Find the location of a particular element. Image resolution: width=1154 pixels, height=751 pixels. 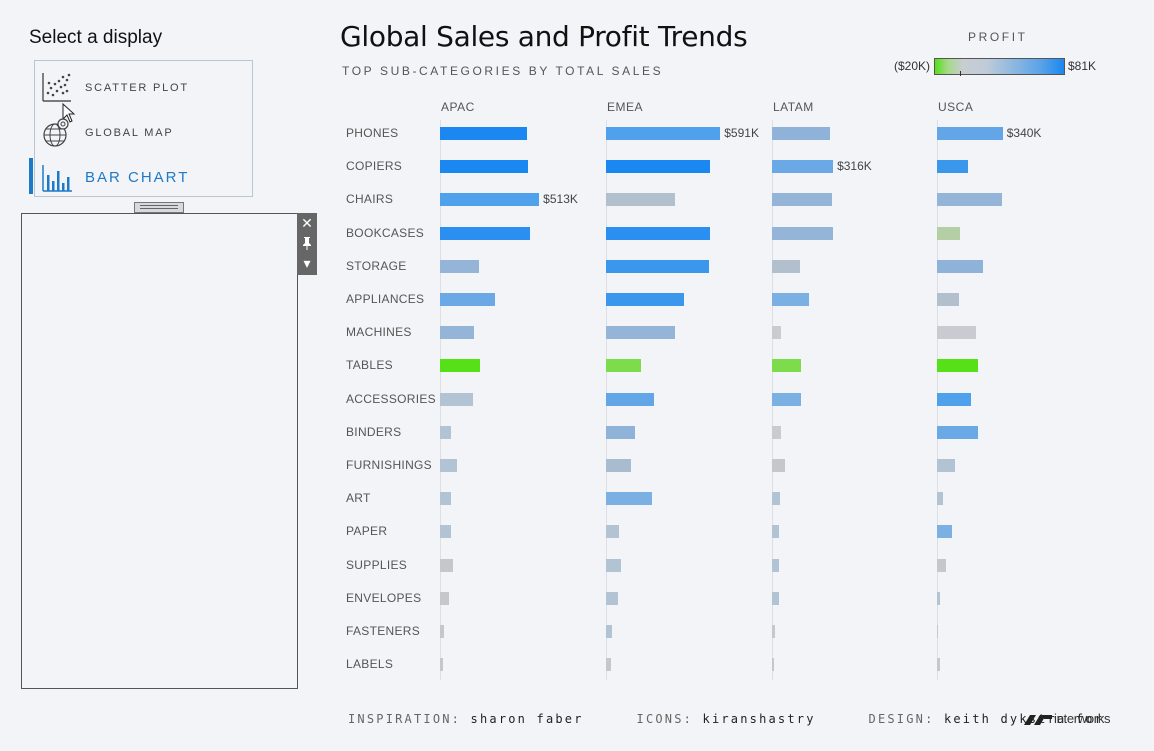

category-label: PAPER is located at coordinates (367, 531).